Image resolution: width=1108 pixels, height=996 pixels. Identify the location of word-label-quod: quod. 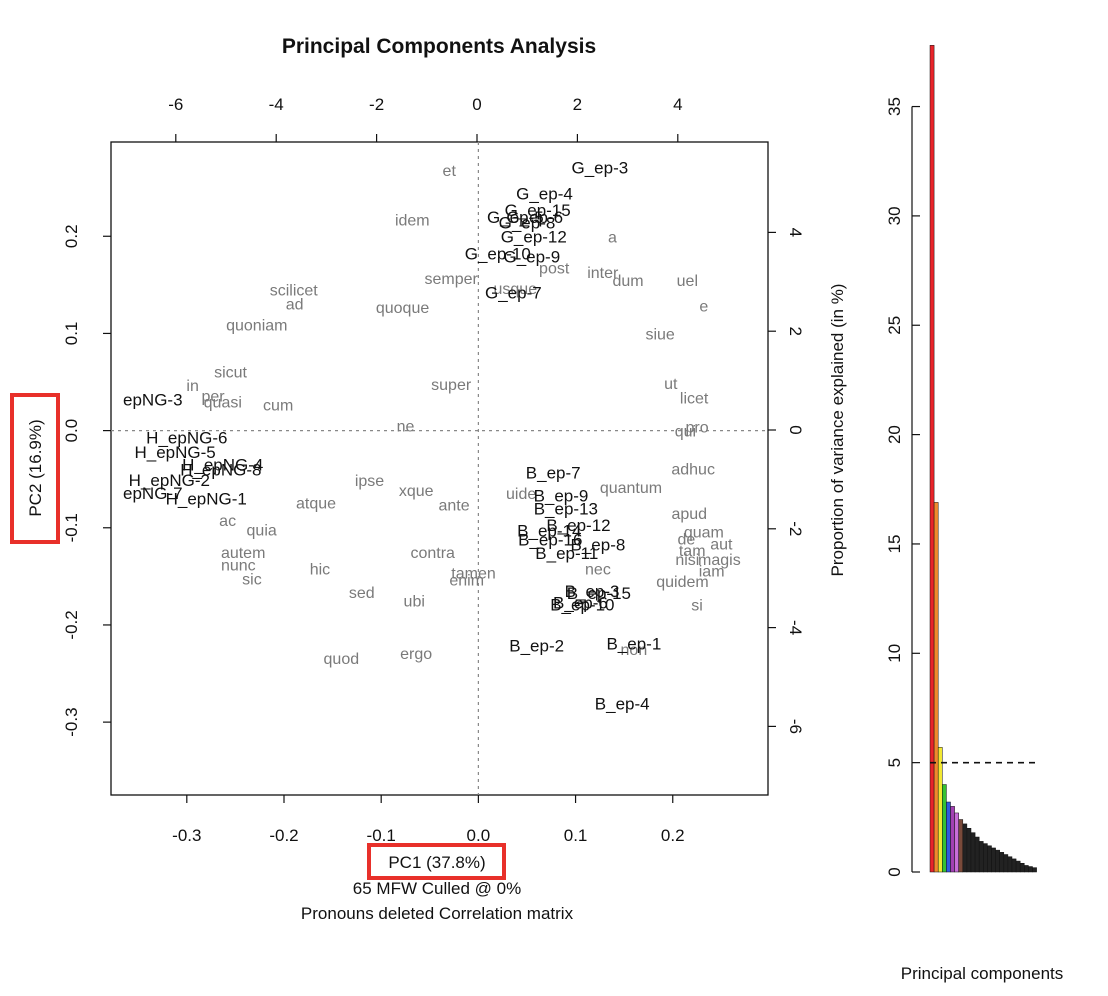
(342, 659).